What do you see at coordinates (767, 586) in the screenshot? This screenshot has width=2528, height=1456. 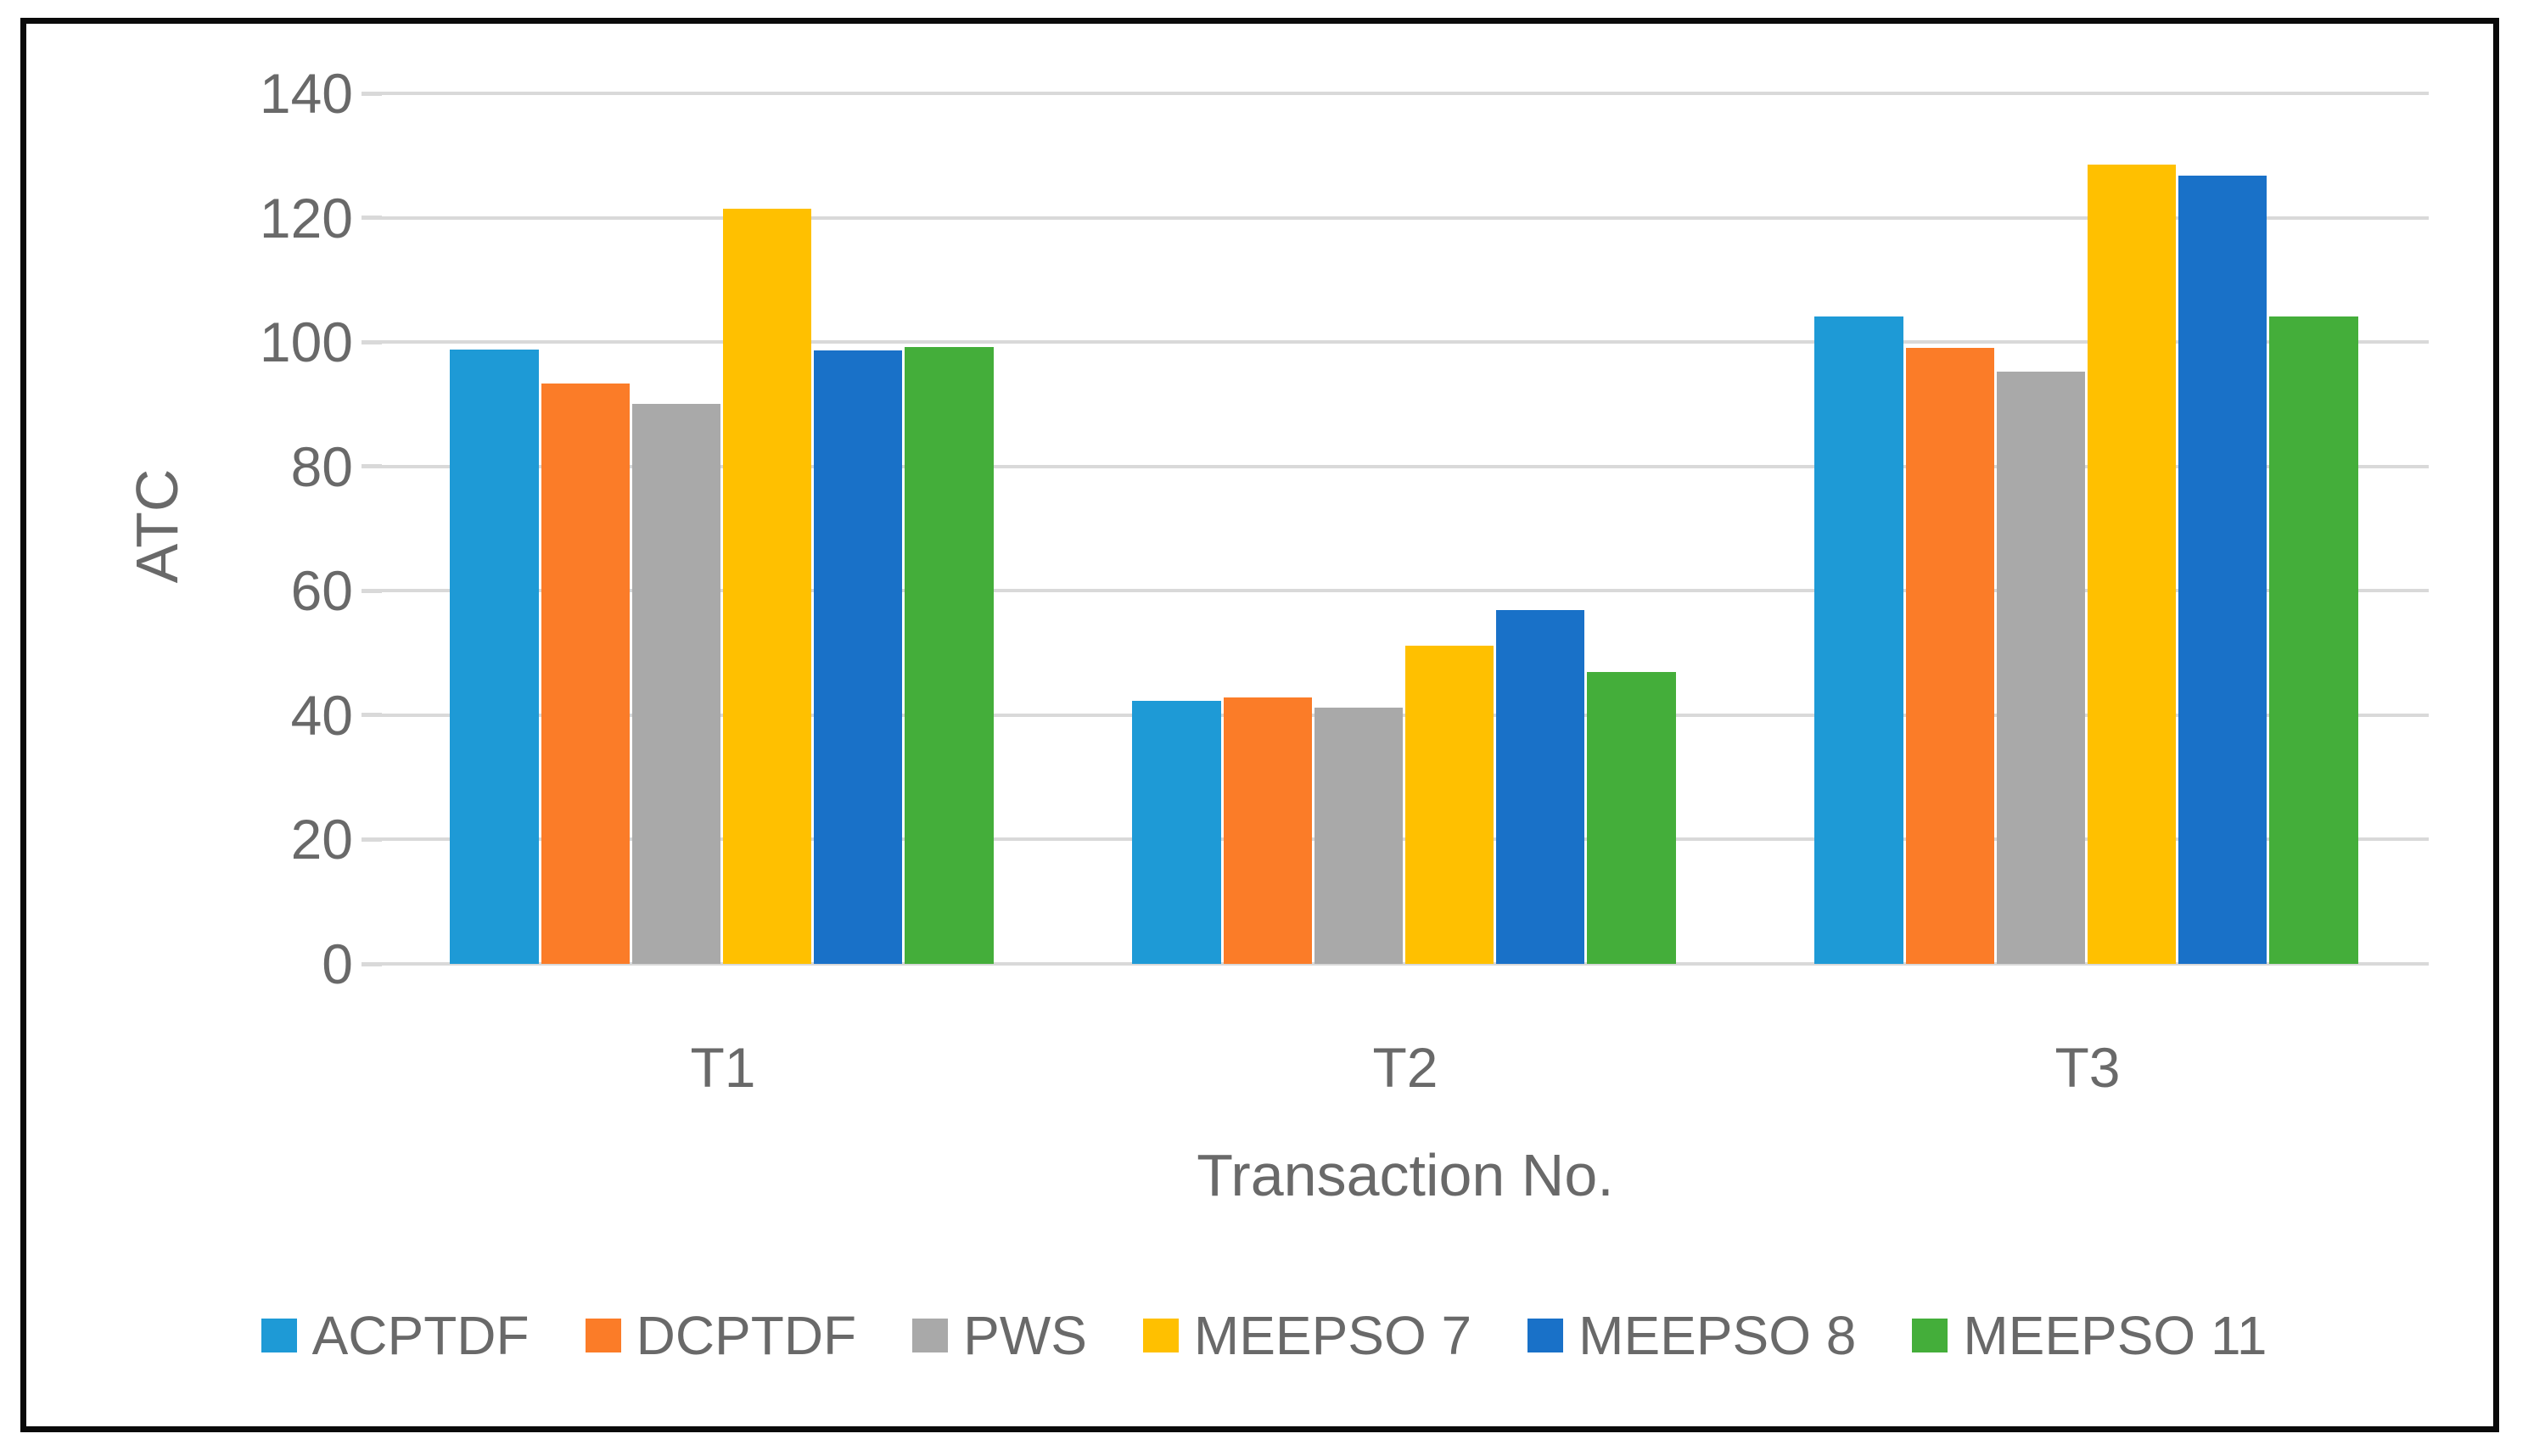 I see `bar-meepso-7-t1` at bounding box center [767, 586].